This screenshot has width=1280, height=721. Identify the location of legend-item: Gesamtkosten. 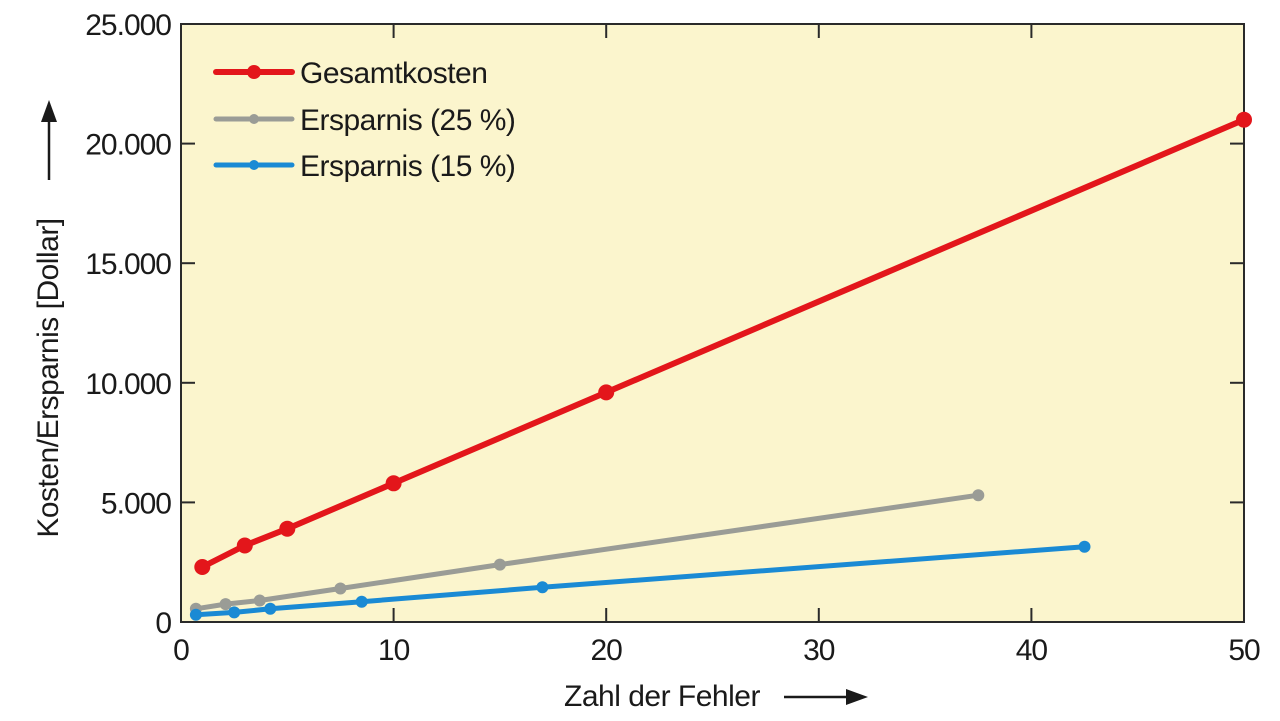
(350, 73).